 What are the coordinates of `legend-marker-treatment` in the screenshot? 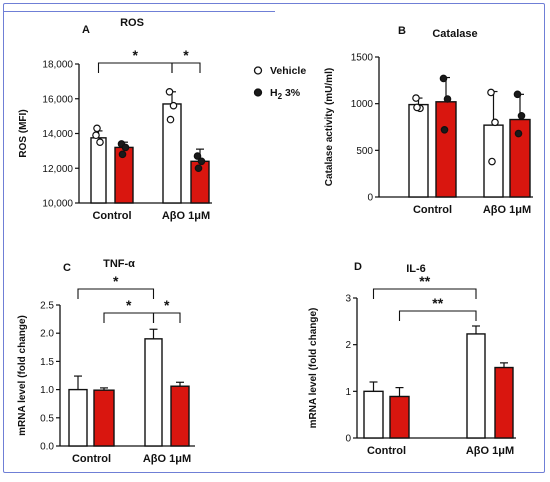 It's located at (258, 92).